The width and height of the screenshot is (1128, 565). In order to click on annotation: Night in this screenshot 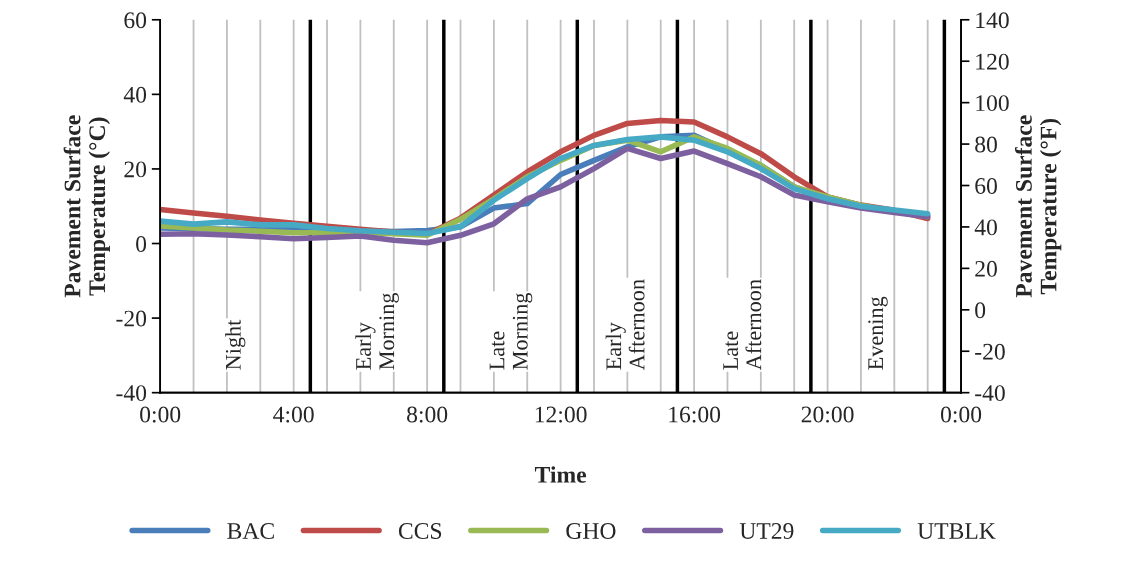, I will do `click(235, 344)`.